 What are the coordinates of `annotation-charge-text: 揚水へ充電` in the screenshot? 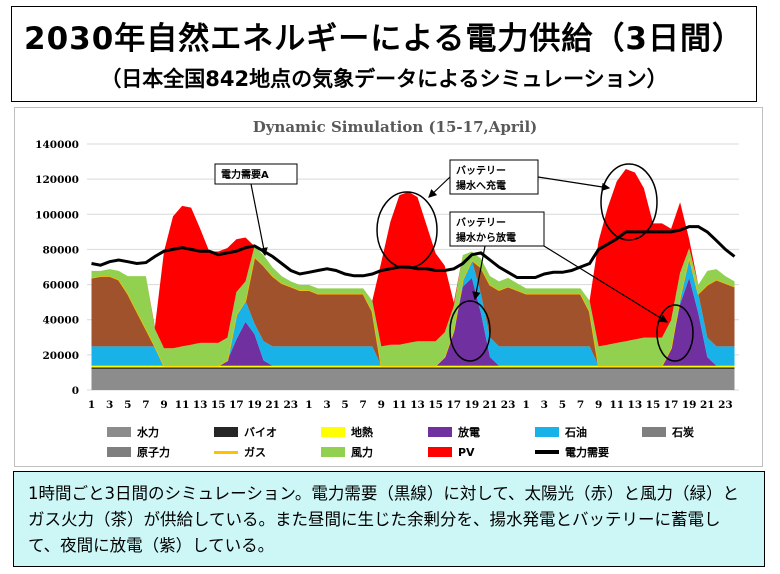 It's located at (481, 185).